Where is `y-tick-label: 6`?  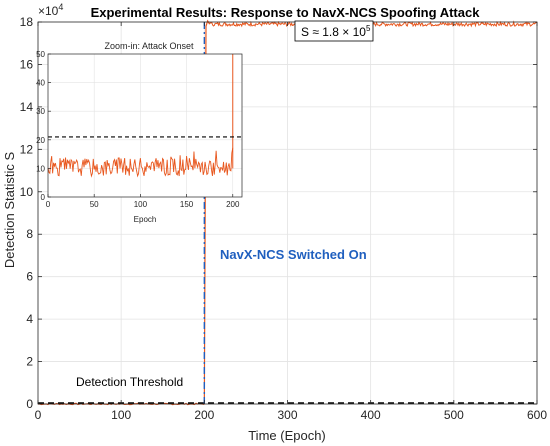
y-tick-label: 6 is located at coordinates (29, 277).